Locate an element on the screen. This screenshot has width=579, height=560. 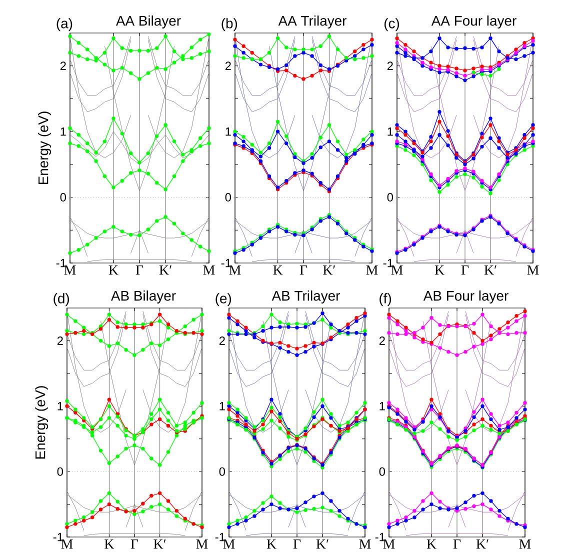
text: (c) is located at coordinates (392, 25).